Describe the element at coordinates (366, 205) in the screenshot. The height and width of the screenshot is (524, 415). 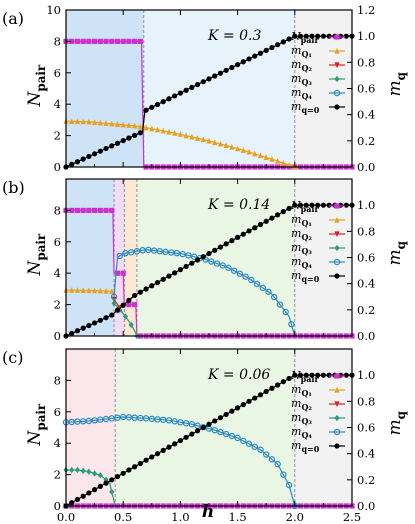
I see `right-tick-label: 1.0` at that location.